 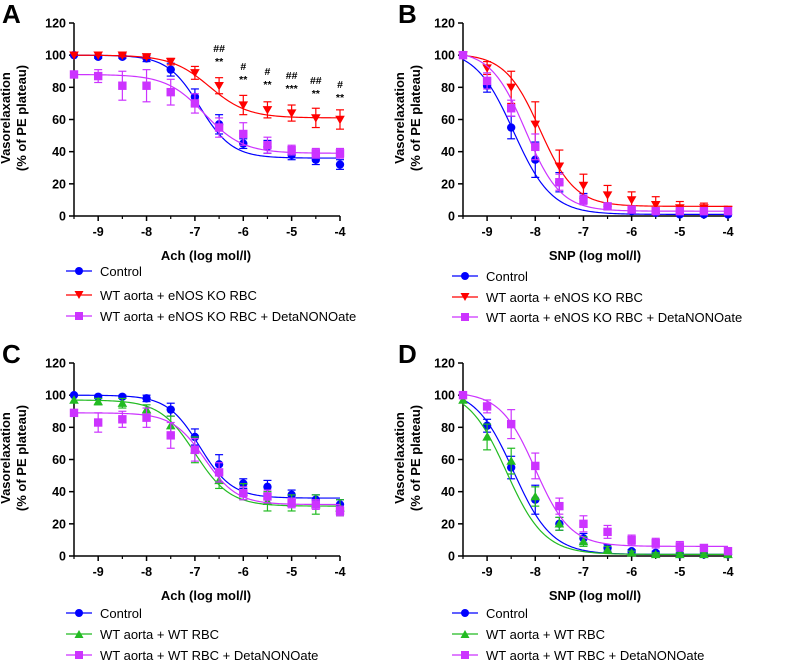 What do you see at coordinates (597, 317) in the screenshot?
I see `legend-item-eNOS-KO-RBC-DetaNONOate: WT aorta + eNOS KO RBC + DetaNONOate` at bounding box center [597, 317].